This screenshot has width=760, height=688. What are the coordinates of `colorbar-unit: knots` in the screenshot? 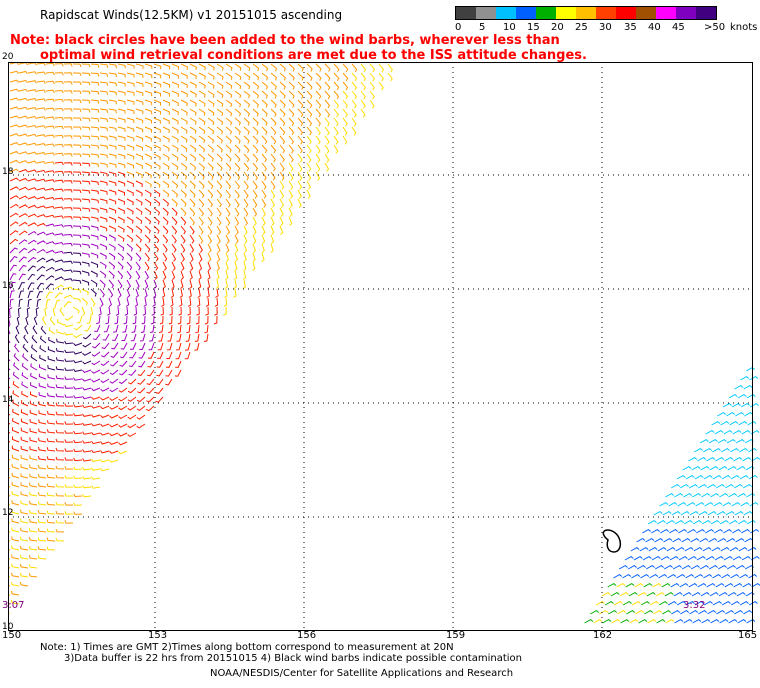 It's located at (744, 27).